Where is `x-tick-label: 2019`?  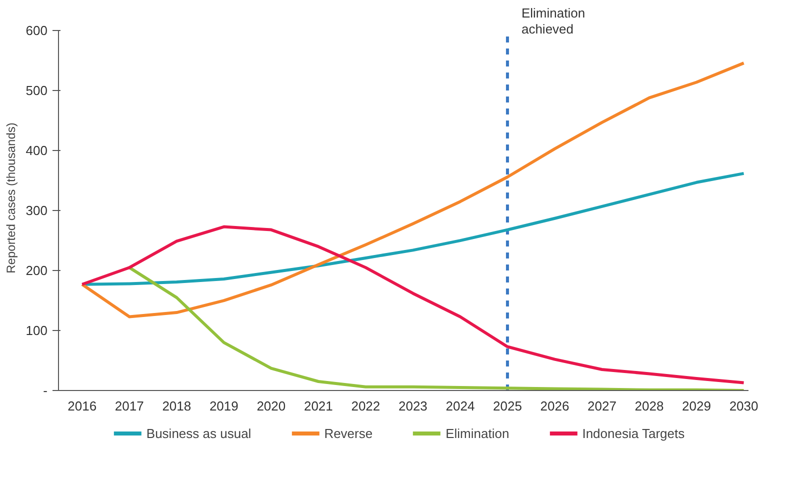
x-tick-label: 2019 is located at coordinates (223, 406).